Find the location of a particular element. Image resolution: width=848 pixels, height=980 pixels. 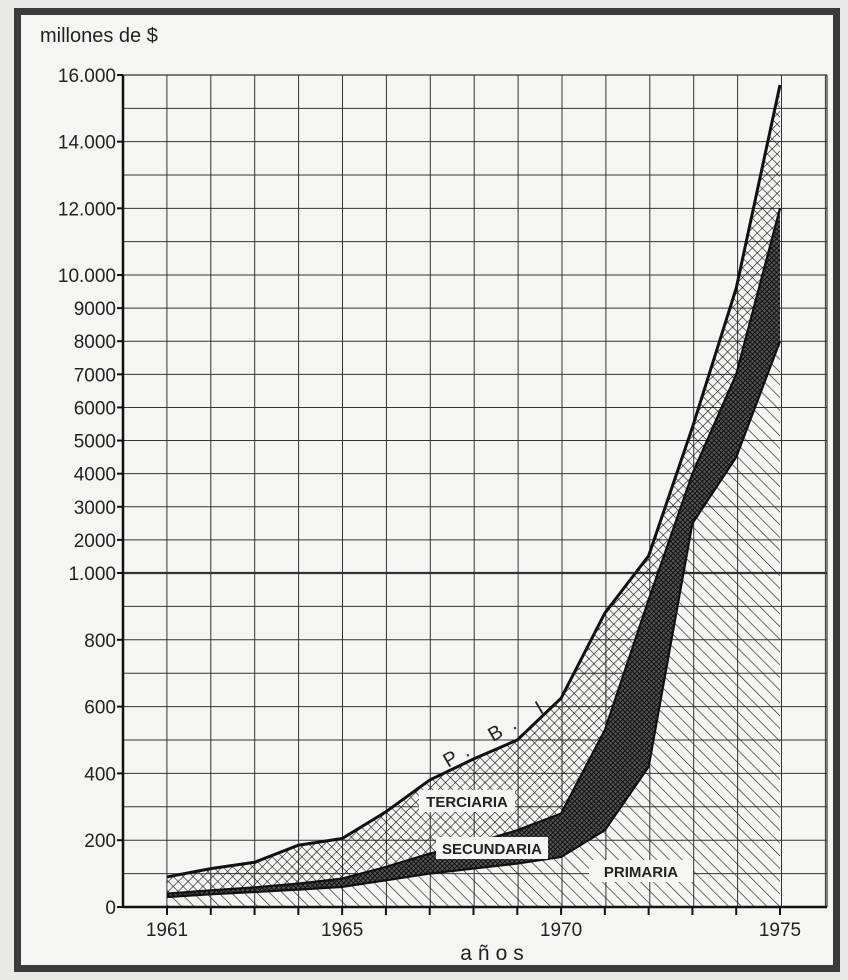

y-tick-label: 12.000 is located at coordinates (87, 209).